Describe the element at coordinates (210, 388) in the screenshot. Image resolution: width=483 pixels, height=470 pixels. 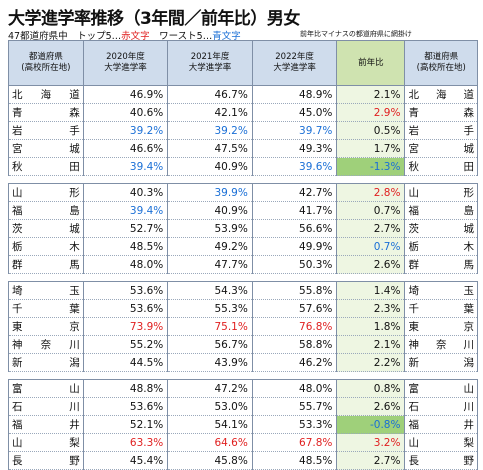
I see `rate-cell: 47.2%` at that location.